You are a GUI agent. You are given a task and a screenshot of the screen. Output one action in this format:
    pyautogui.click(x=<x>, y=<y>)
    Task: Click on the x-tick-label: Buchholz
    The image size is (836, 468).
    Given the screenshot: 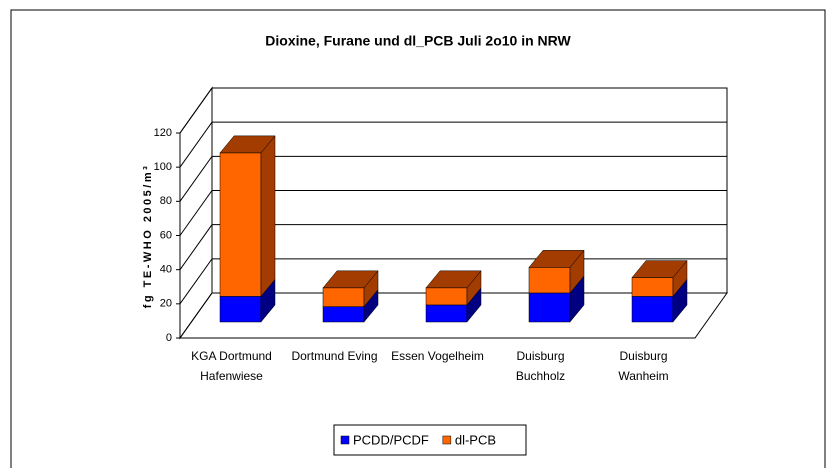 What is the action you would take?
    pyautogui.click(x=540, y=376)
    